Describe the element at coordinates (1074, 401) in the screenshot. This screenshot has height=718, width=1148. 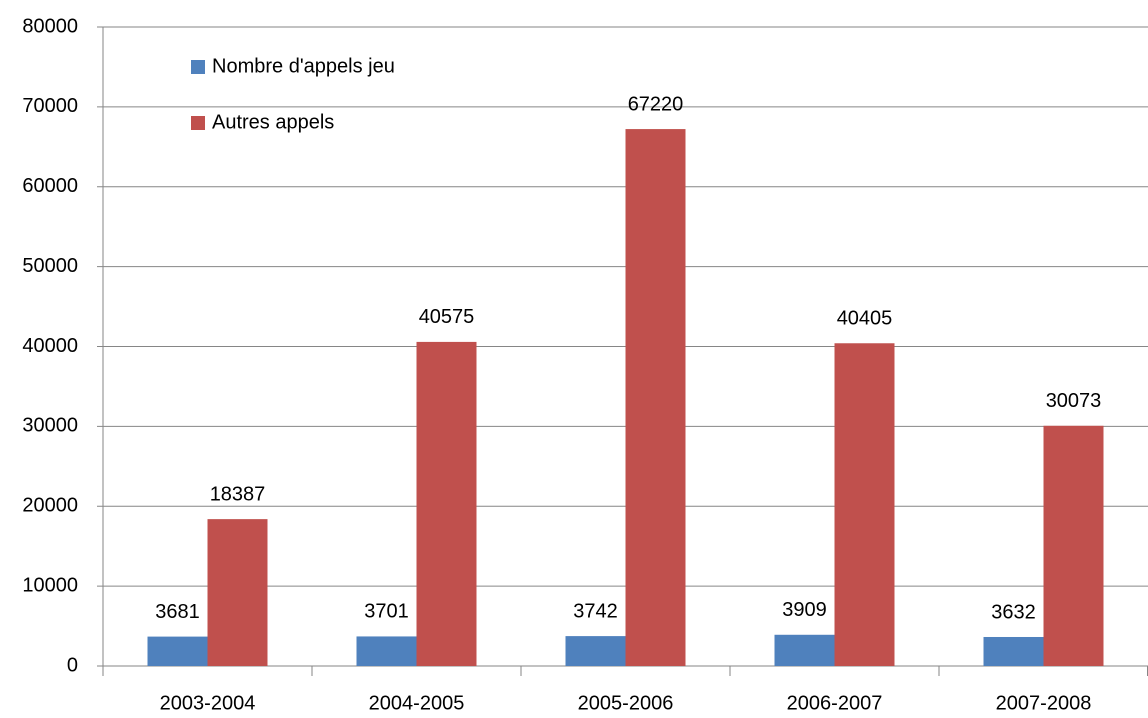
I see `value-label: 30073` at that location.